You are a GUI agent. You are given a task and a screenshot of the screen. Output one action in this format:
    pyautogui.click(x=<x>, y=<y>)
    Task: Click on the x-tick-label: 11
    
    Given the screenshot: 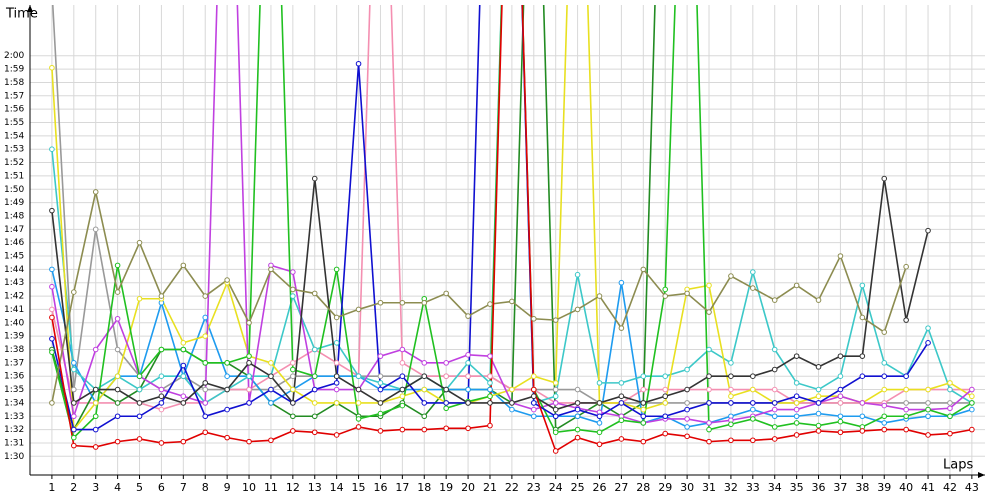 What is the action you would take?
    pyautogui.click(x=271, y=487)
    